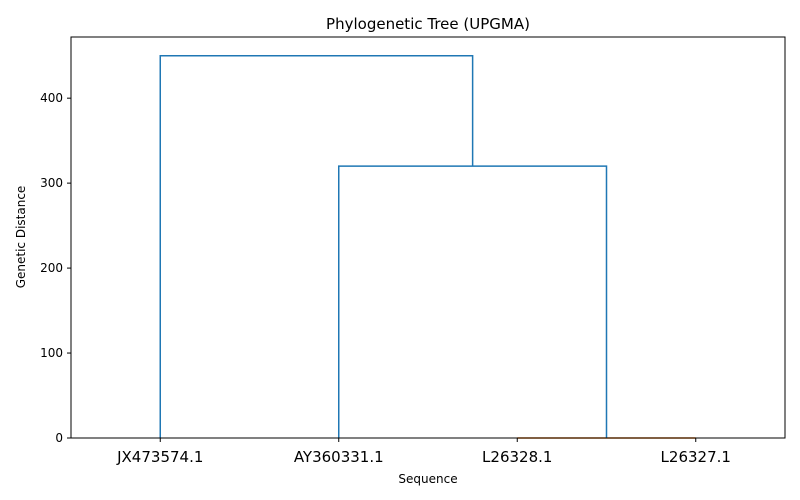 The height and width of the screenshot is (500, 800). Describe the element at coordinates (339, 457) in the screenshot. I see `leaf-label-2: AY360331.1` at that location.